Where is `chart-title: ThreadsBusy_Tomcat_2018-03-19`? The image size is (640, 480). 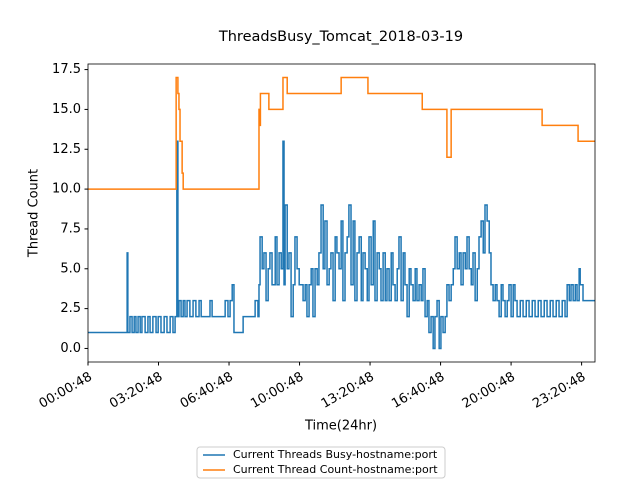
chart-title: ThreadsBusy_Tomcat_2018-03-19 is located at coordinates (340, 37).